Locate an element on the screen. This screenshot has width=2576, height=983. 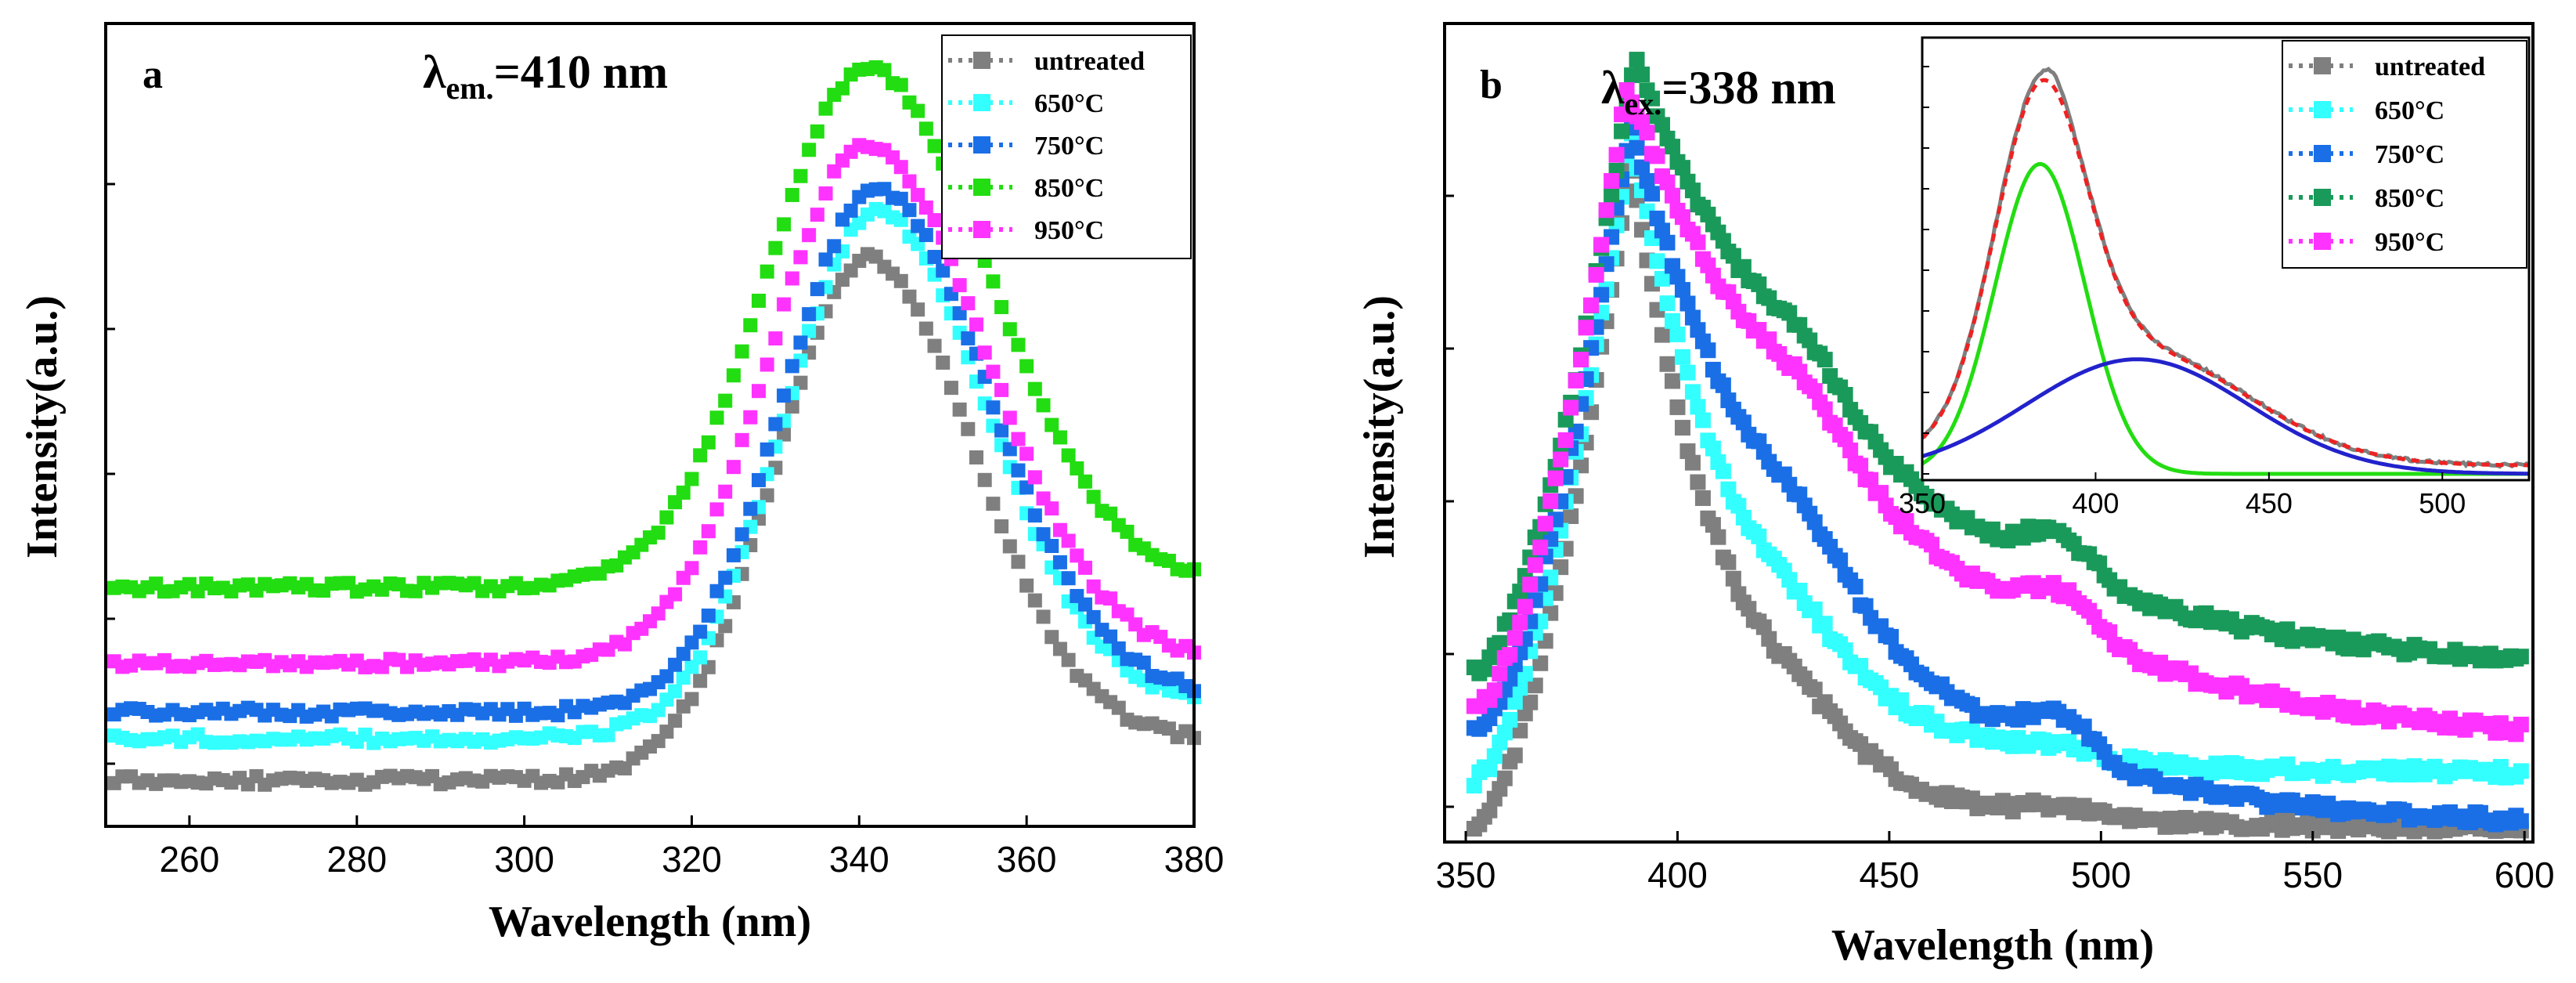
panel-a-letter: a is located at coordinates (153, 74).